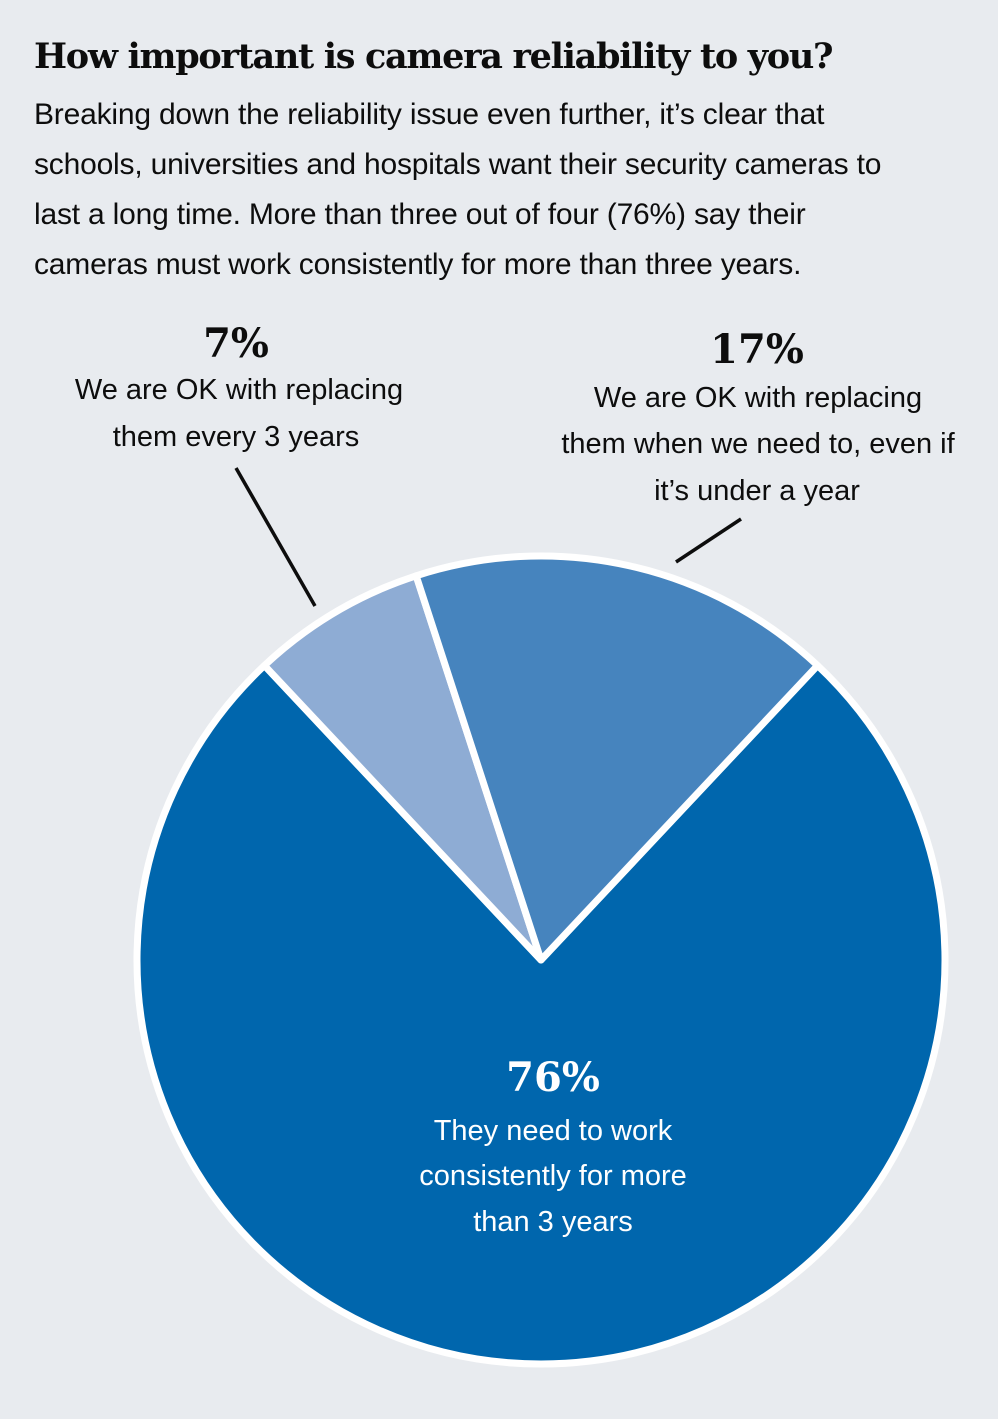 The height and width of the screenshot is (1419, 998). Describe the element at coordinates (236, 343) in the screenshot. I see `slice-7-percent-label: 7%` at that location.